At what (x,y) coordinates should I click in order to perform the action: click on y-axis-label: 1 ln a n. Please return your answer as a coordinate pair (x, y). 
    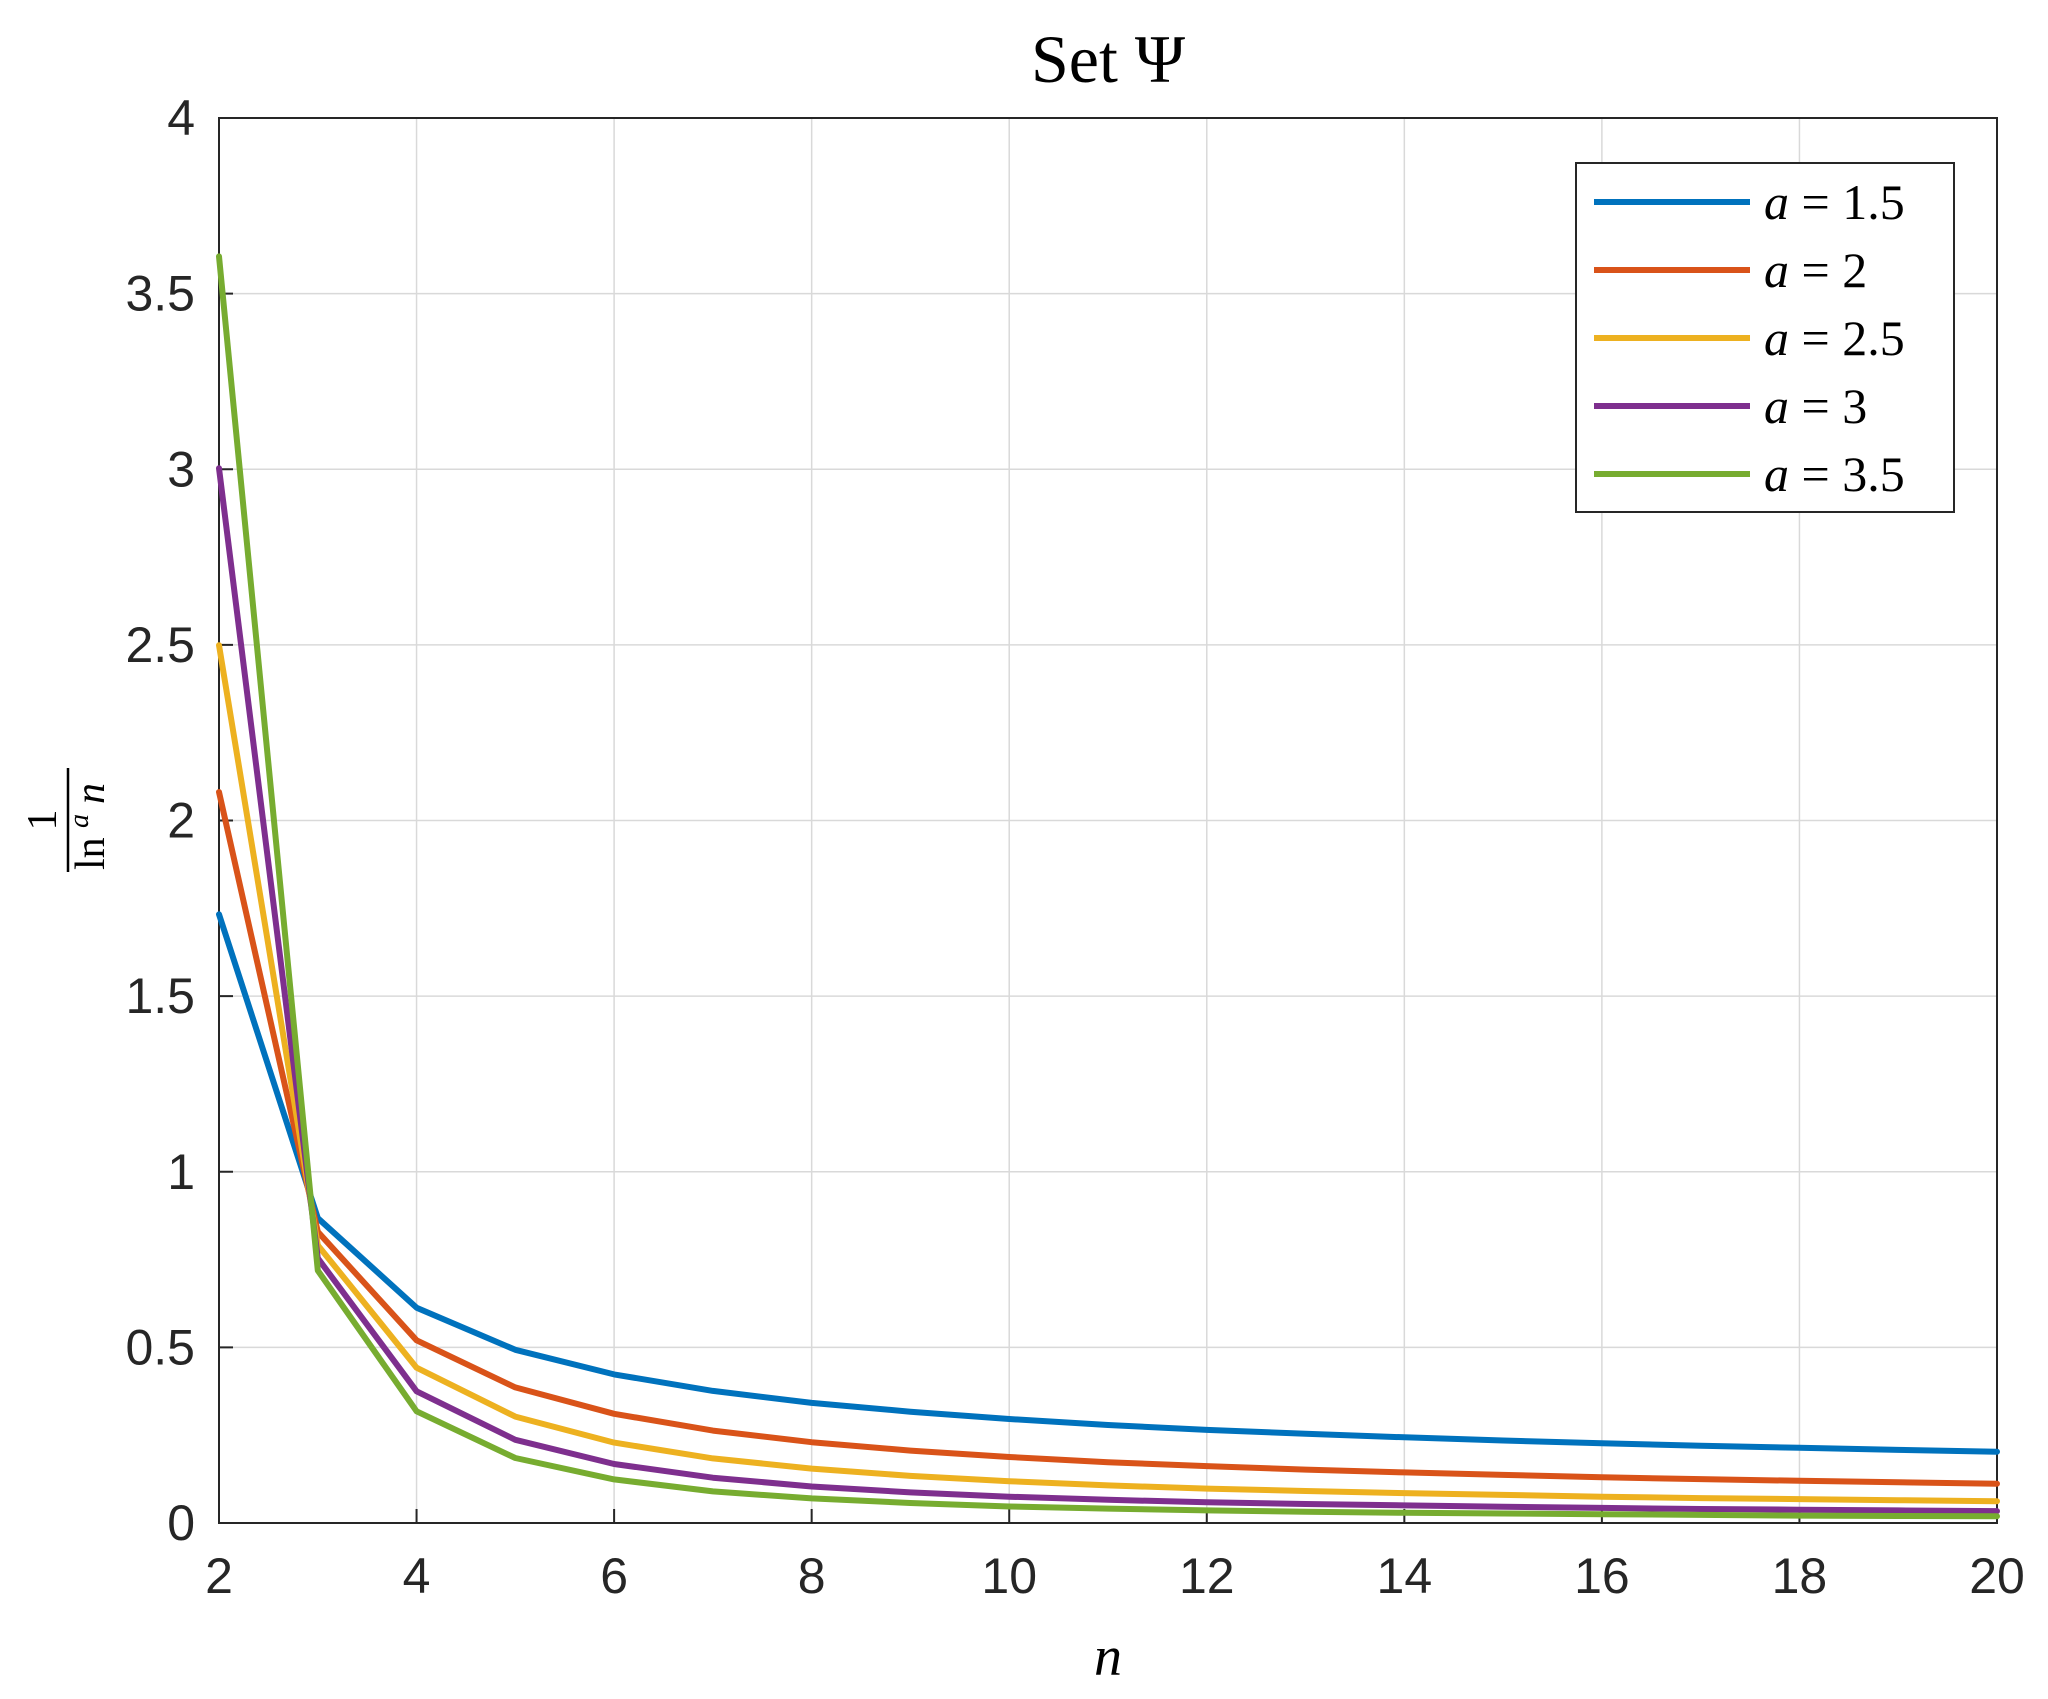
    Looking at the image, I should click on (67, 820).